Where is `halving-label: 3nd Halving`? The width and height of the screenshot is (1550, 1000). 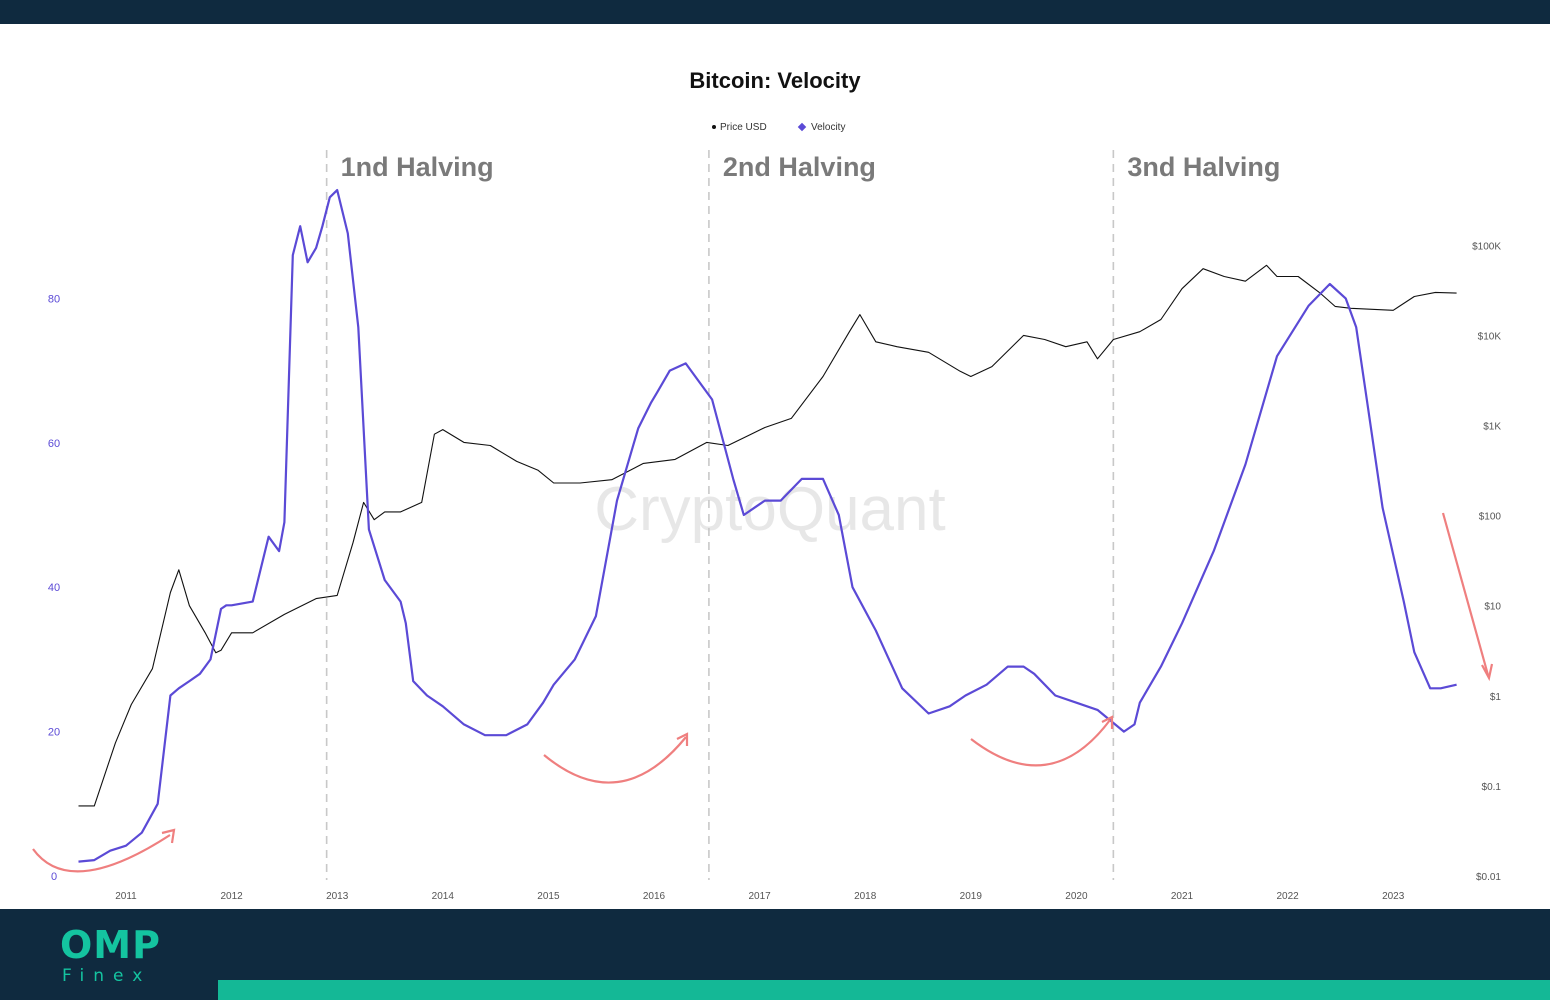
halving-label: 3nd Halving is located at coordinates (1203, 167).